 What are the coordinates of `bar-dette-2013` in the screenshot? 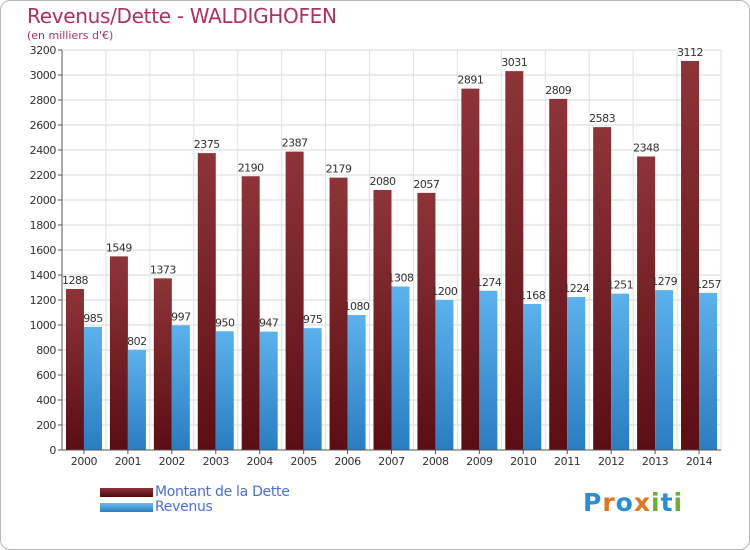 It's located at (646, 303).